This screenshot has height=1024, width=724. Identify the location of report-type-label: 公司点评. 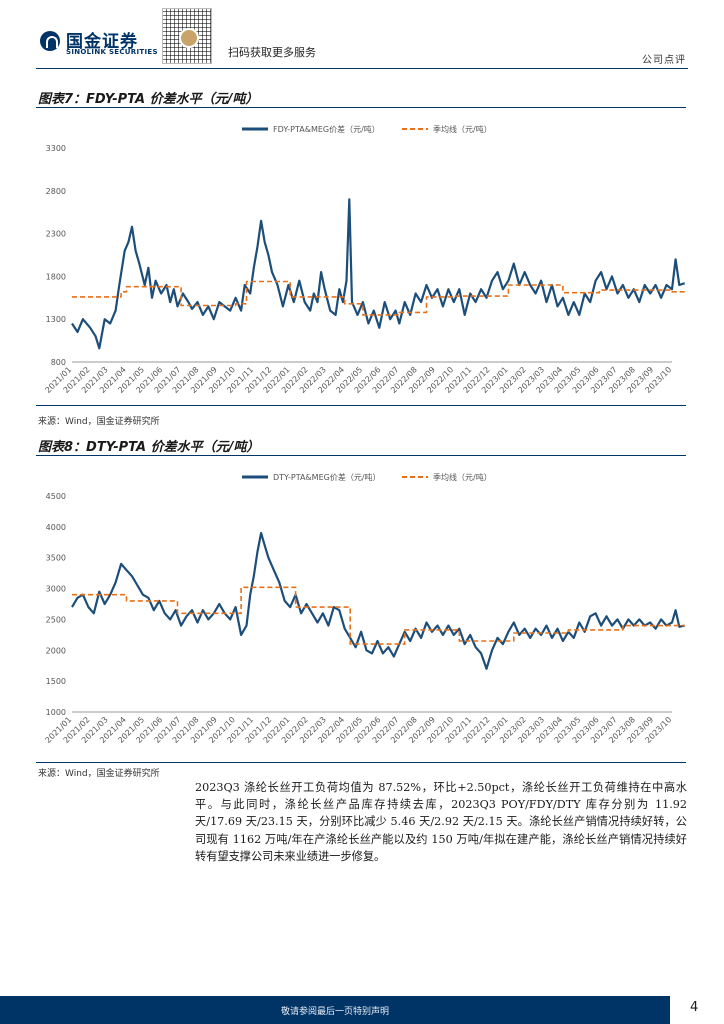
(664, 60).